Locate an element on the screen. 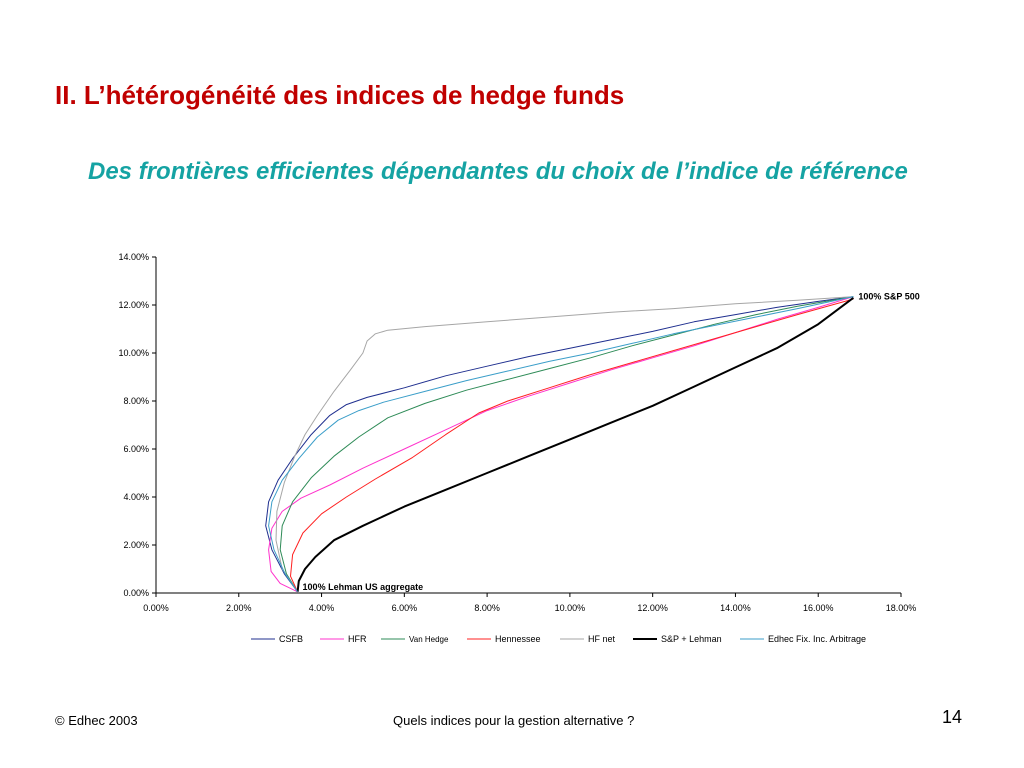  y-tick-label: 4.00% is located at coordinates (136, 497).